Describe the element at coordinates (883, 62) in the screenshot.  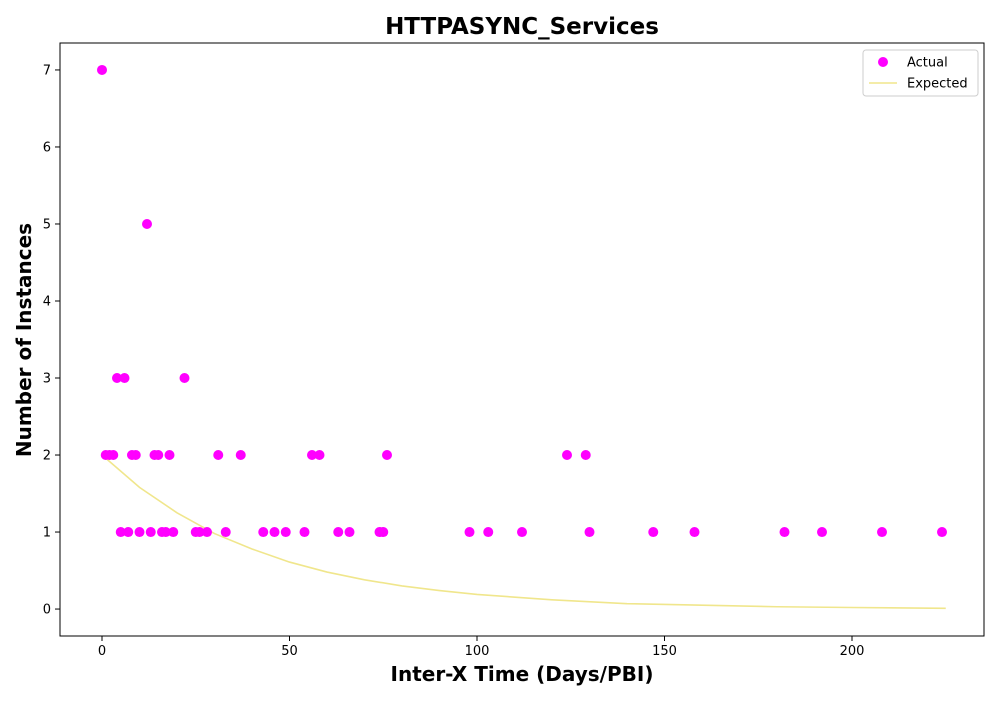
I see `legend-marker-actual` at that location.